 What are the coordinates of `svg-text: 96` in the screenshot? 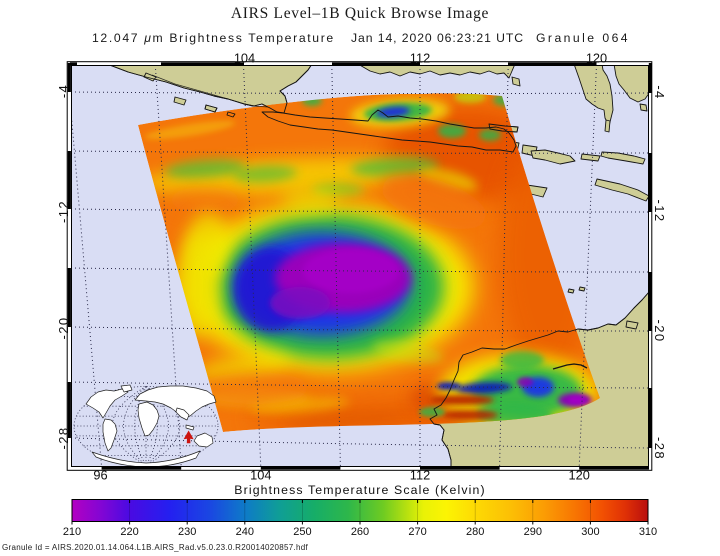 It's located at (100, 475).